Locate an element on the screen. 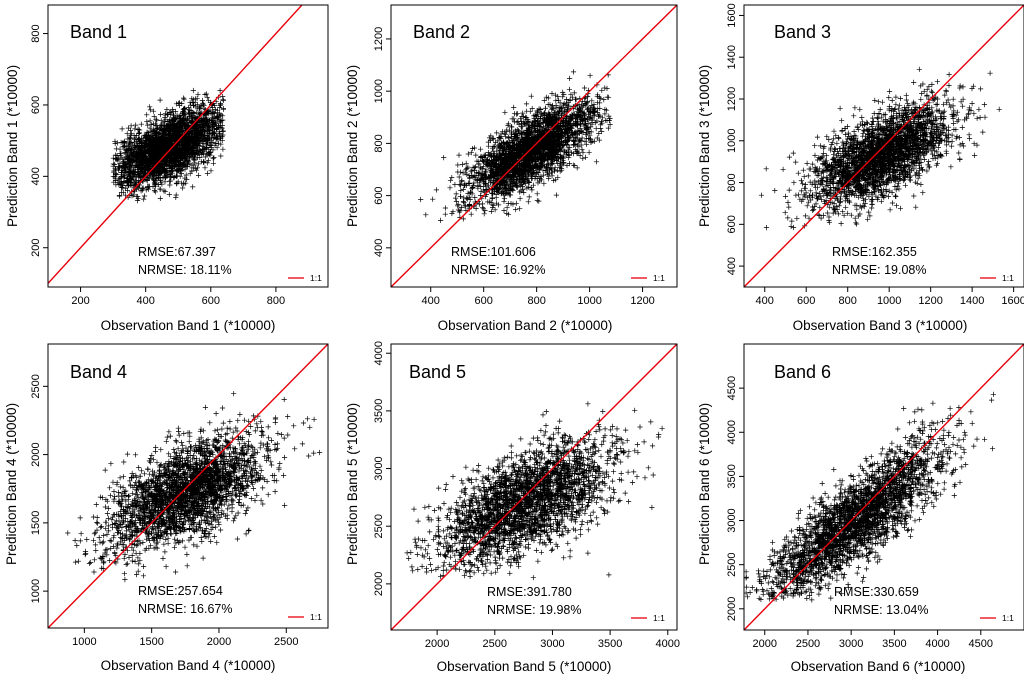  x-axis-label: Observation Band 1 (*10000) is located at coordinates (188, 325).